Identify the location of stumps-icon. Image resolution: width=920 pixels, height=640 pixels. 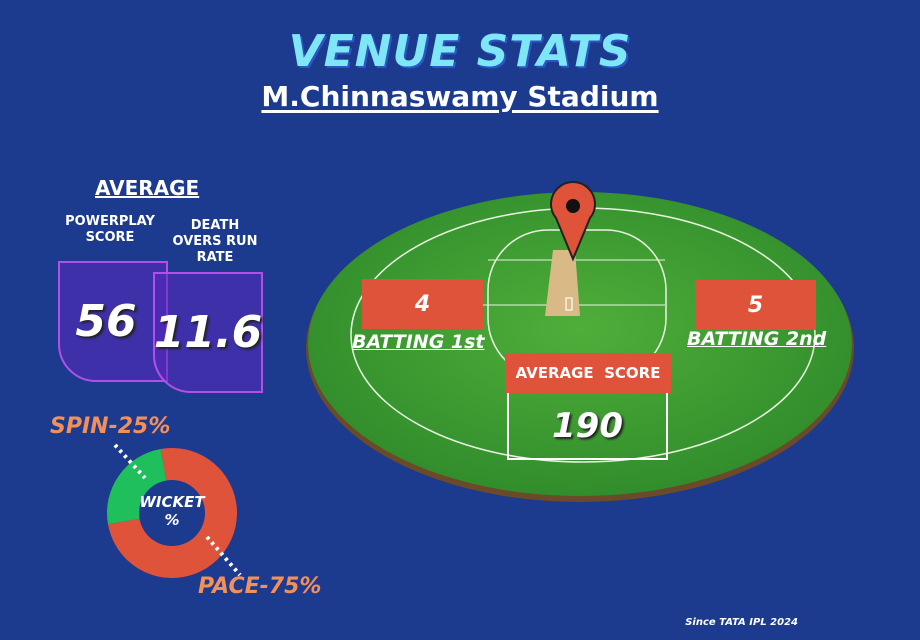
(569, 304).